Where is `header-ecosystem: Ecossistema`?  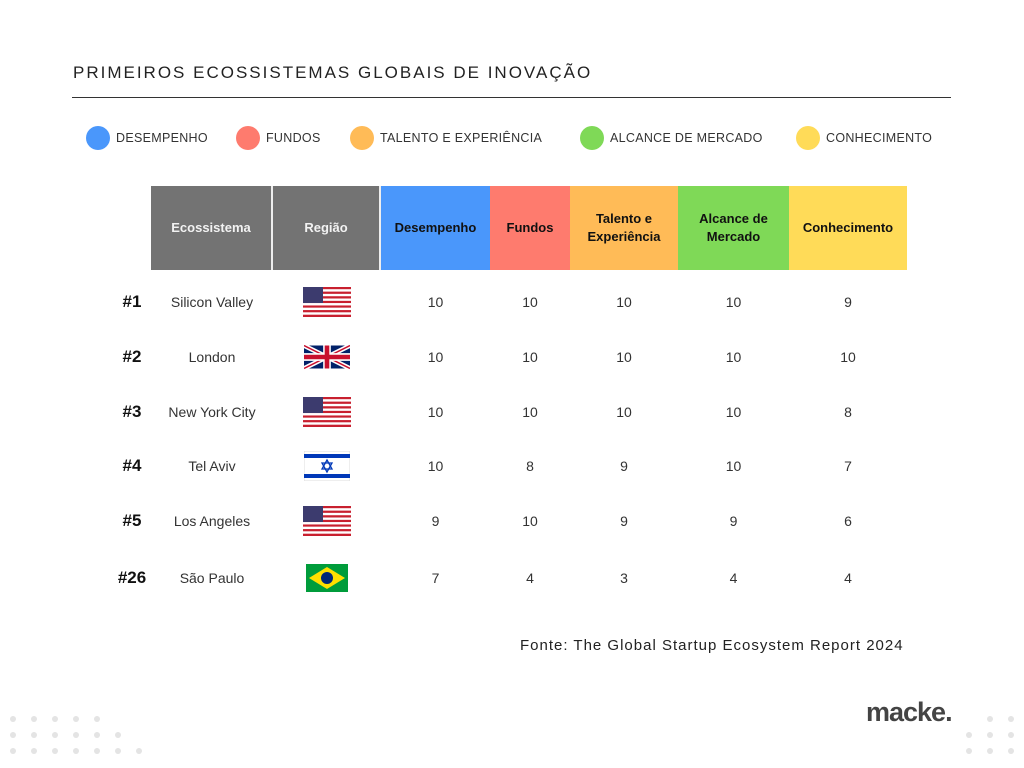 header-ecosystem: Ecossistema is located at coordinates (212, 228).